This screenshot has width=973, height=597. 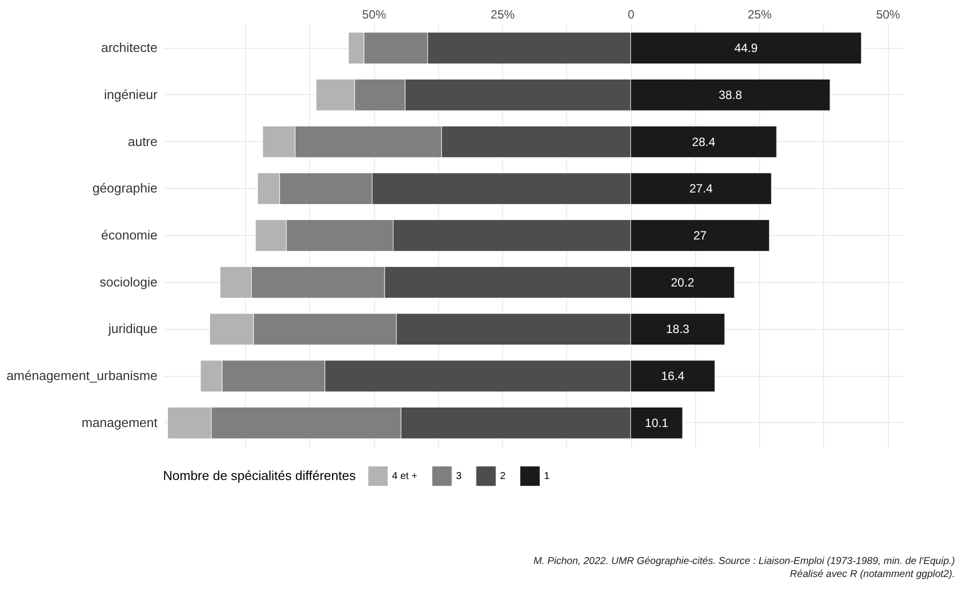 What do you see at coordinates (129, 282) in the screenshot?
I see `y-tick-label: sociologie` at bounding box center [129, 282].